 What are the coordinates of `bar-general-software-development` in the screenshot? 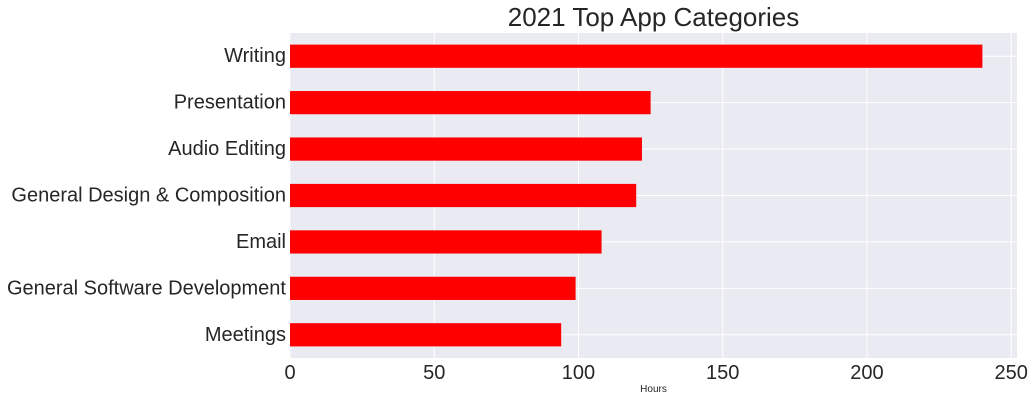 It's located at (433, 288).